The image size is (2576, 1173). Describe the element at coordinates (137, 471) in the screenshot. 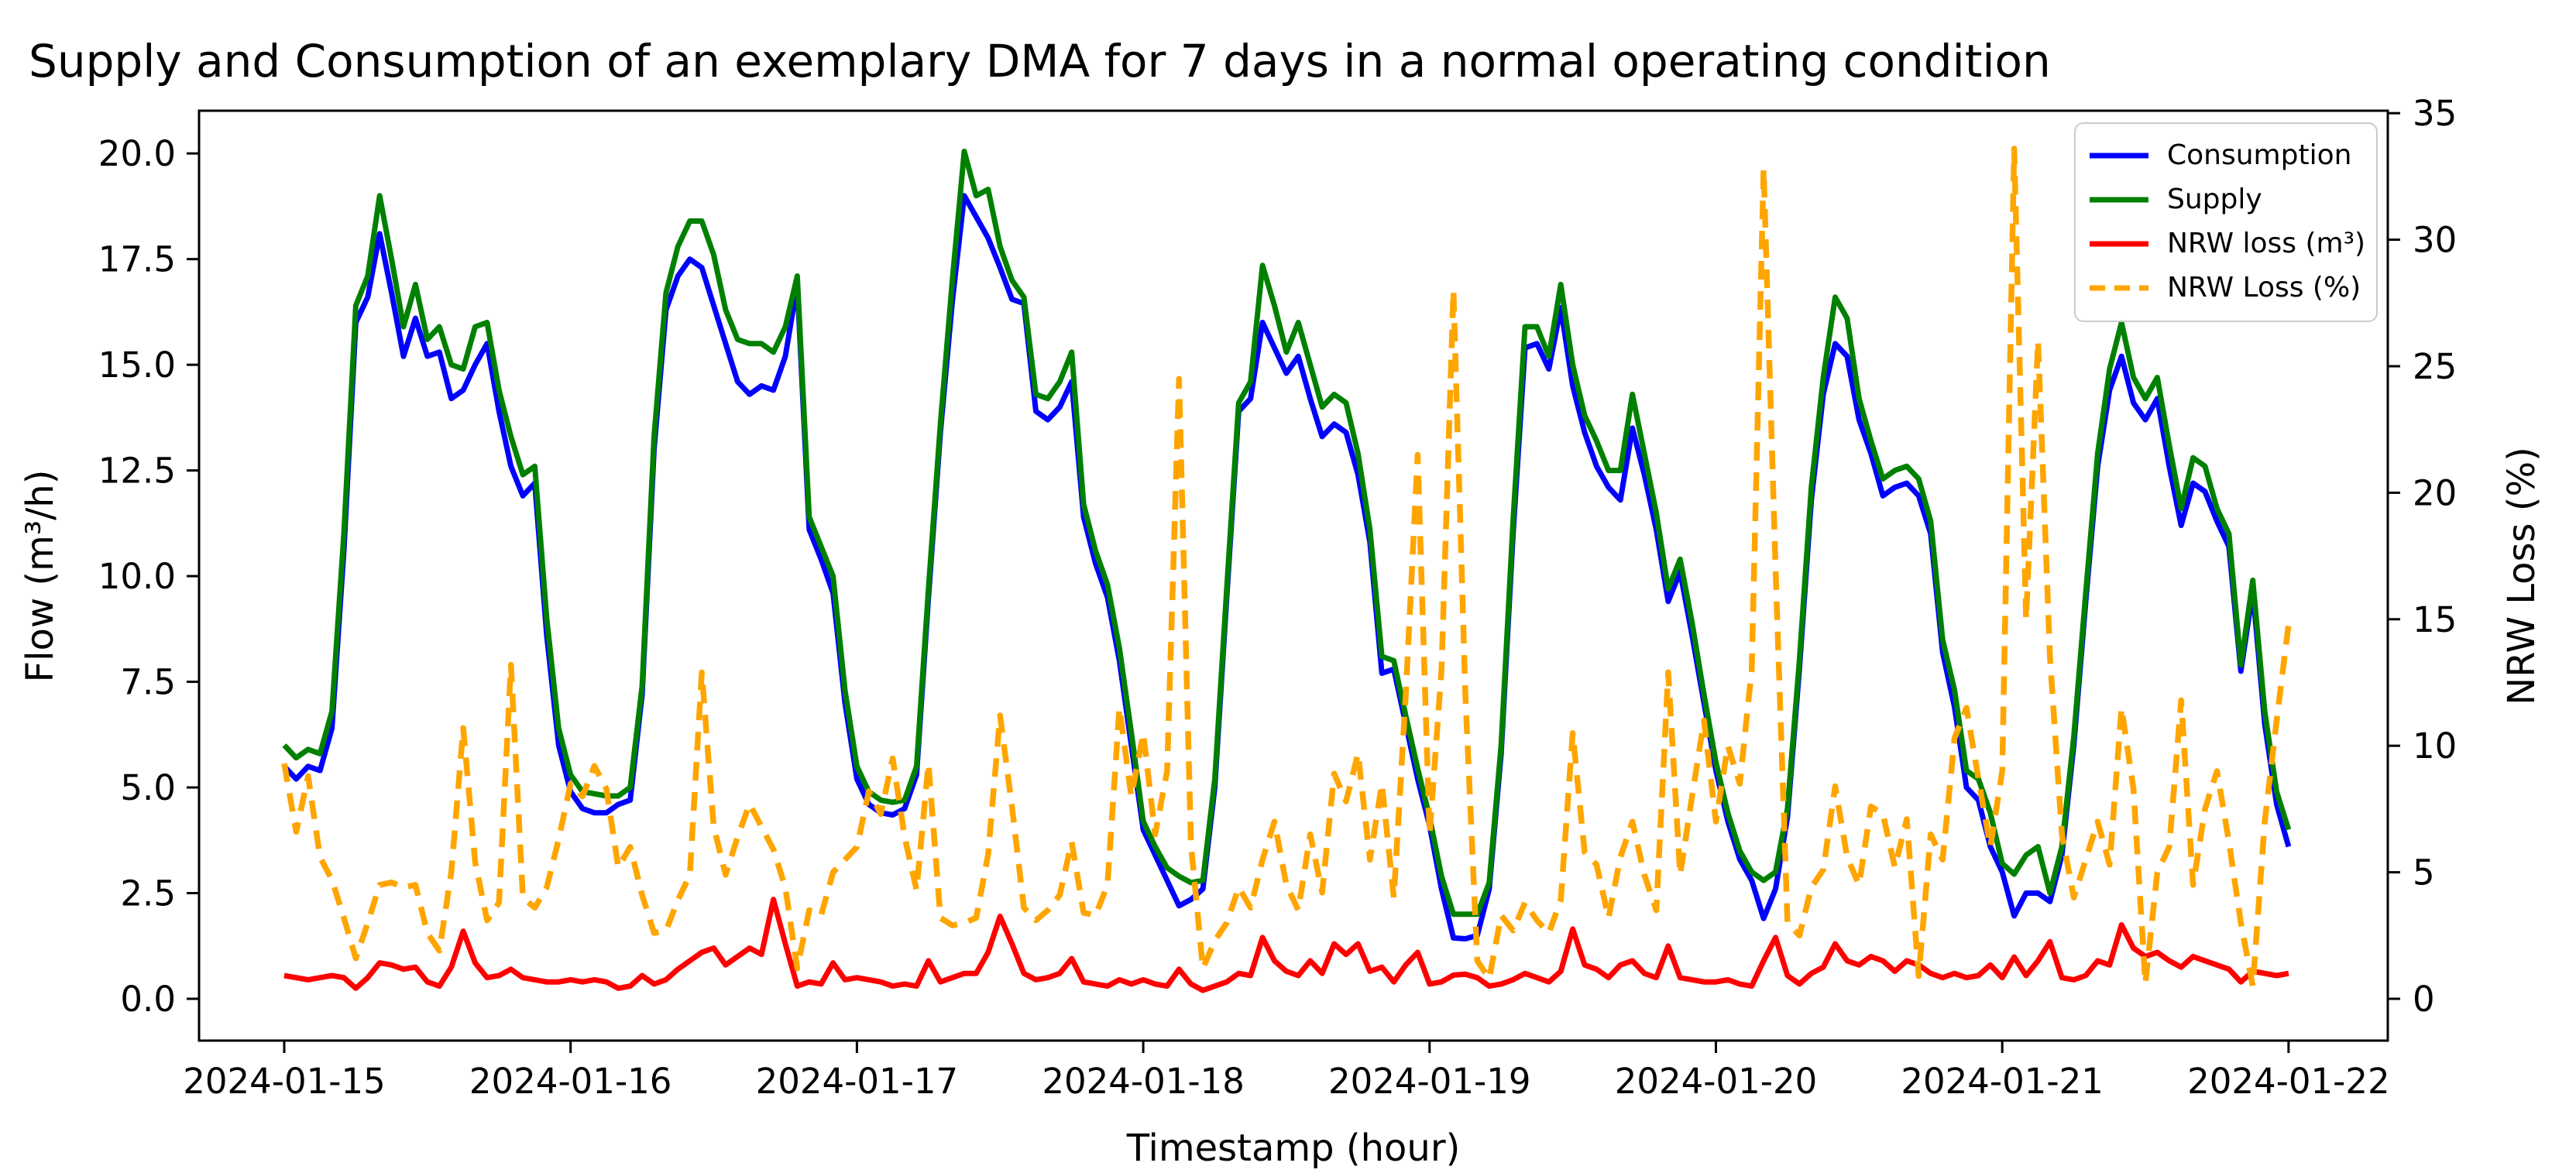

I see `y-tick-label: 12.5` at that location.